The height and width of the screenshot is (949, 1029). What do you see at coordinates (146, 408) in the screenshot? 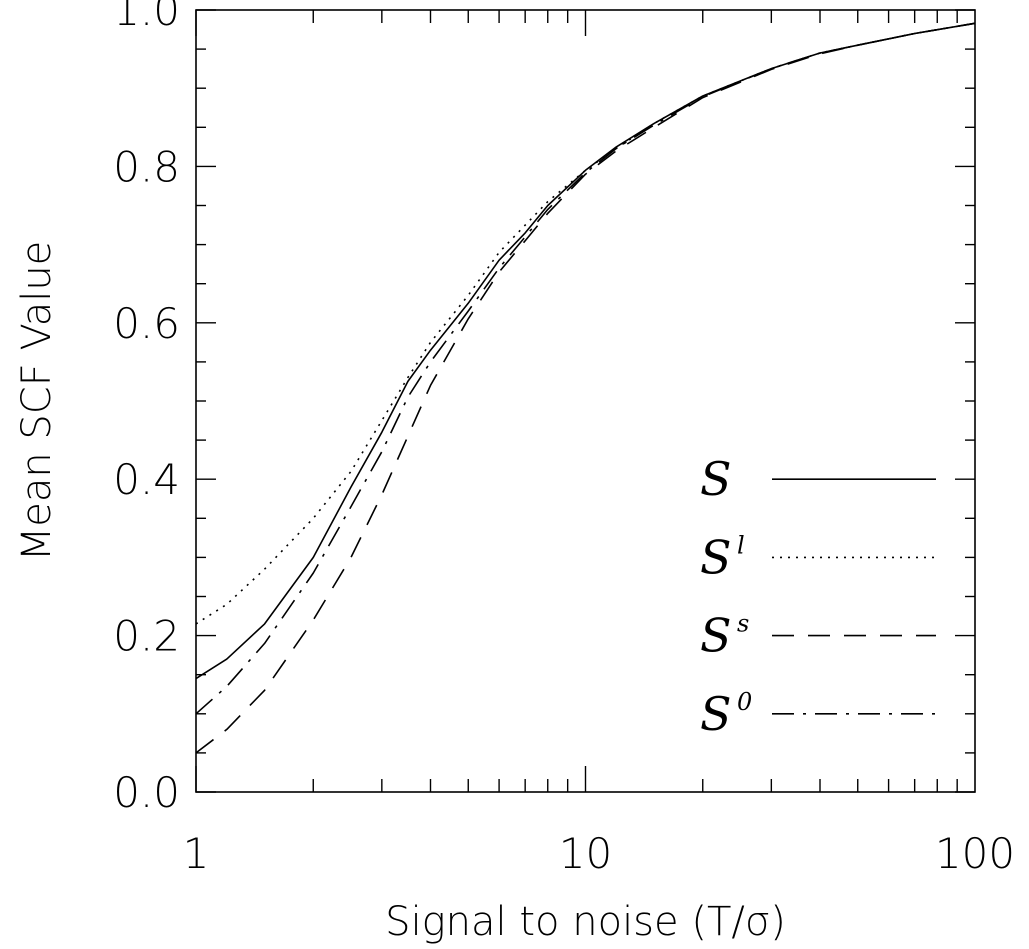
I see `y-tick-labels: 0.0 0.2 0.4 0.6 0.8 1.0` at bounding box center [146, 408].